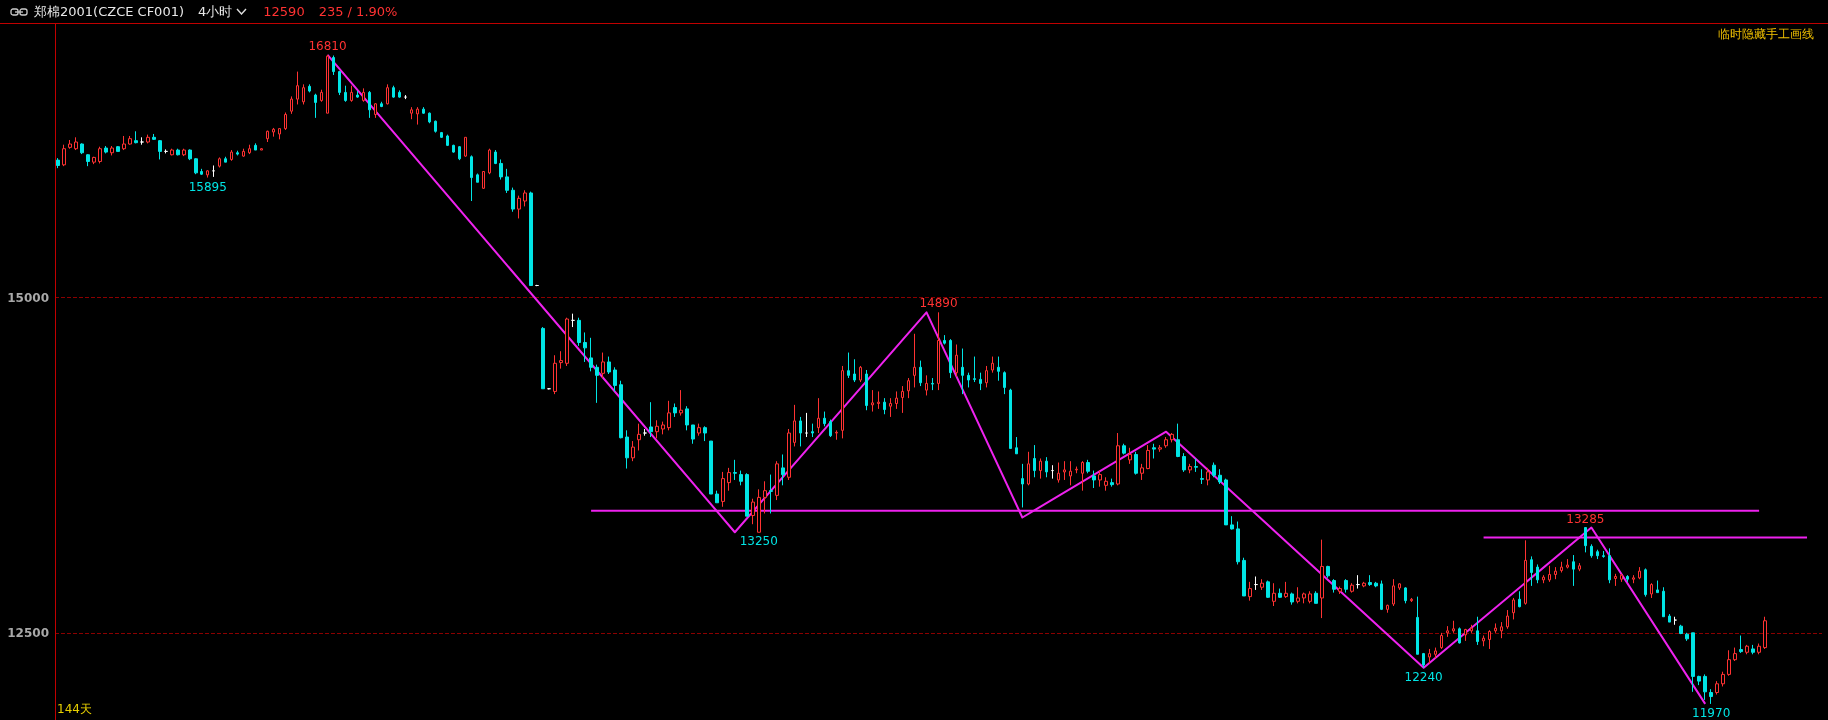  I want to click on annotation: 16810, so click(327, 45).